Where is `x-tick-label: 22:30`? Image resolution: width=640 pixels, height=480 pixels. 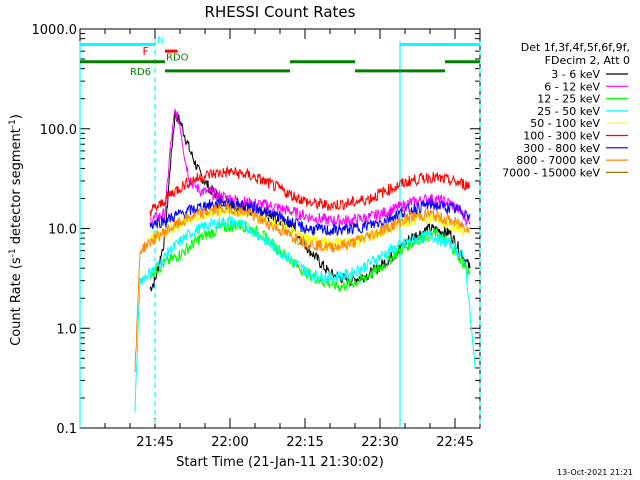
x-tick-label: 22:30 is located at coordinates (379, 442).